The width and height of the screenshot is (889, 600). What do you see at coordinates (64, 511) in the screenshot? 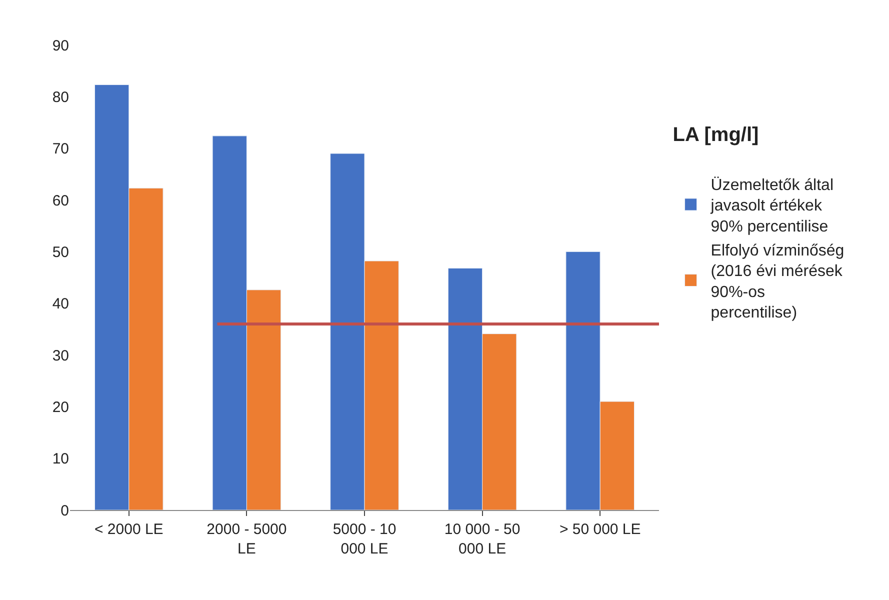
I see `y-tick-label: 0` at bounding box center [64, 511].